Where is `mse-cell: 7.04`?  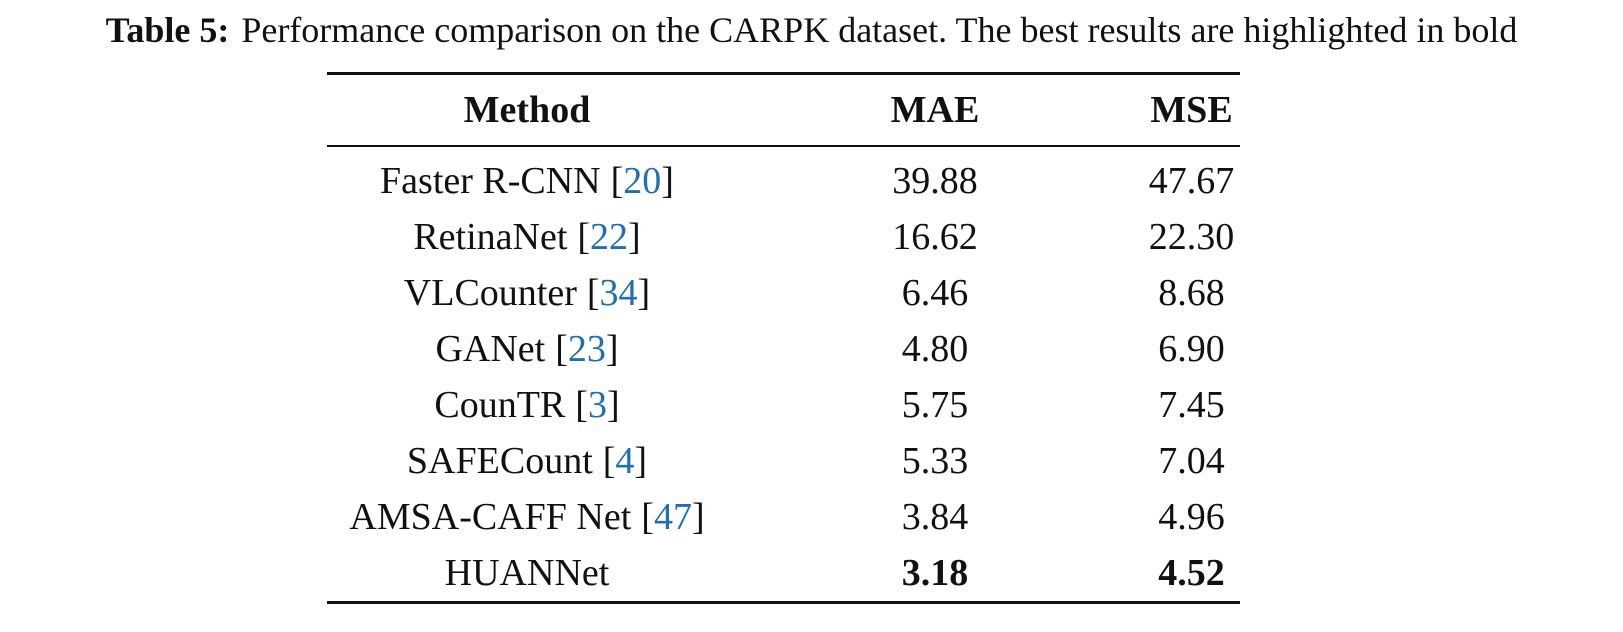 mse-cell: 7.04 is located at coordinates (1191, 461).